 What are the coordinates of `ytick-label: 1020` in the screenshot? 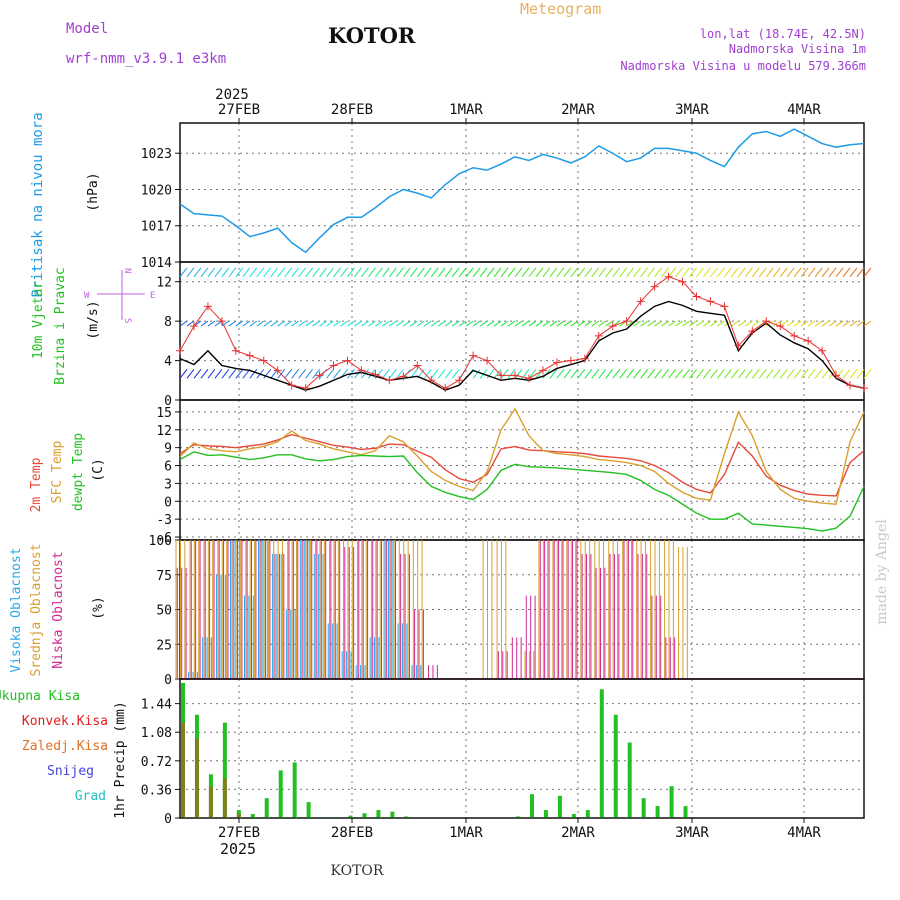 It's located at (156, 190).